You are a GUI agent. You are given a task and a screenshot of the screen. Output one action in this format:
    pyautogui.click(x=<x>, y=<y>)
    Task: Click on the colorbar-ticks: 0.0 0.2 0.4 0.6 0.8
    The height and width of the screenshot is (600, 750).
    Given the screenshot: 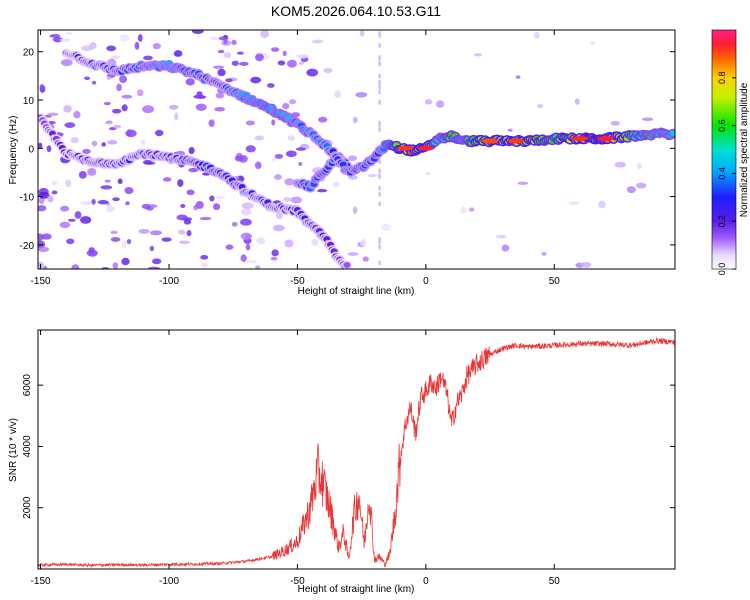 What is the action you would take?
    pyautogui.click(x=726, y=173)
    